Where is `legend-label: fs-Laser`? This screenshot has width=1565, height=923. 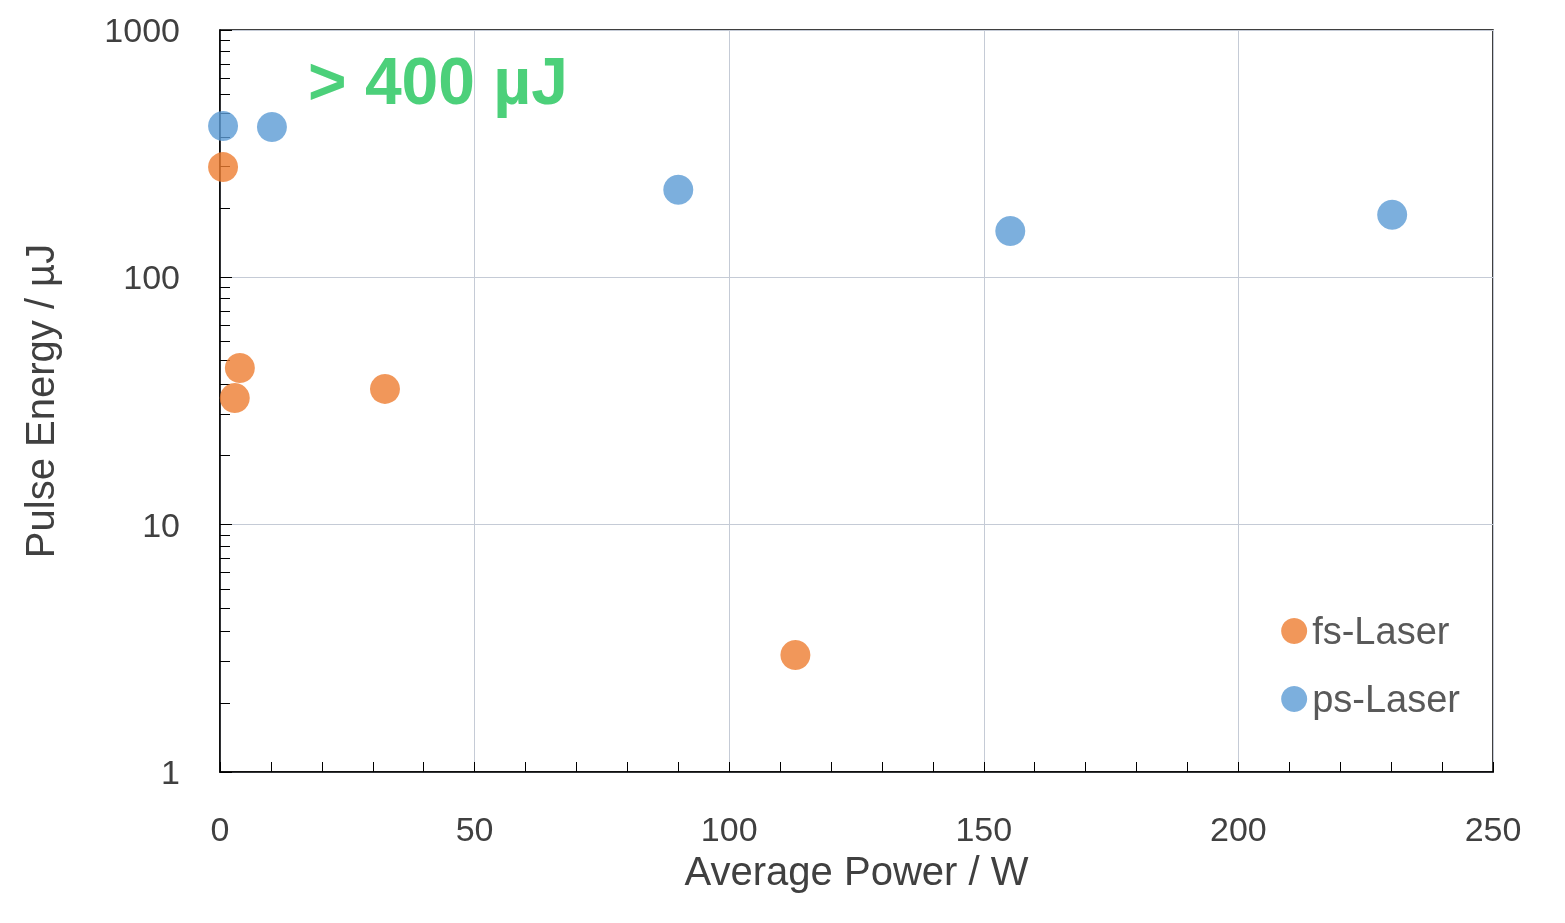
legend-label: fs-Laser is located at coordinates (1381, 631).